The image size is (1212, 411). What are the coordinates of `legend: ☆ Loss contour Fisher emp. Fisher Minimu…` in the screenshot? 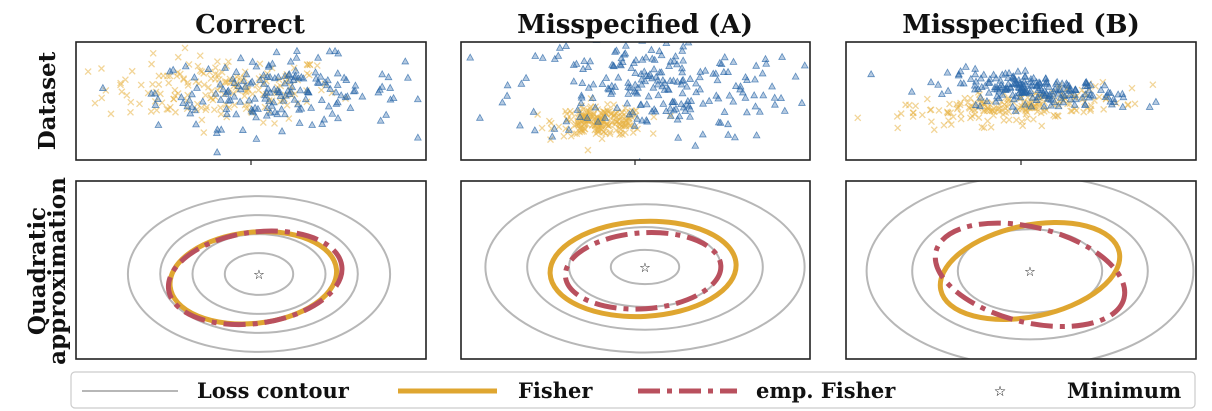 It's located at (633, 390).